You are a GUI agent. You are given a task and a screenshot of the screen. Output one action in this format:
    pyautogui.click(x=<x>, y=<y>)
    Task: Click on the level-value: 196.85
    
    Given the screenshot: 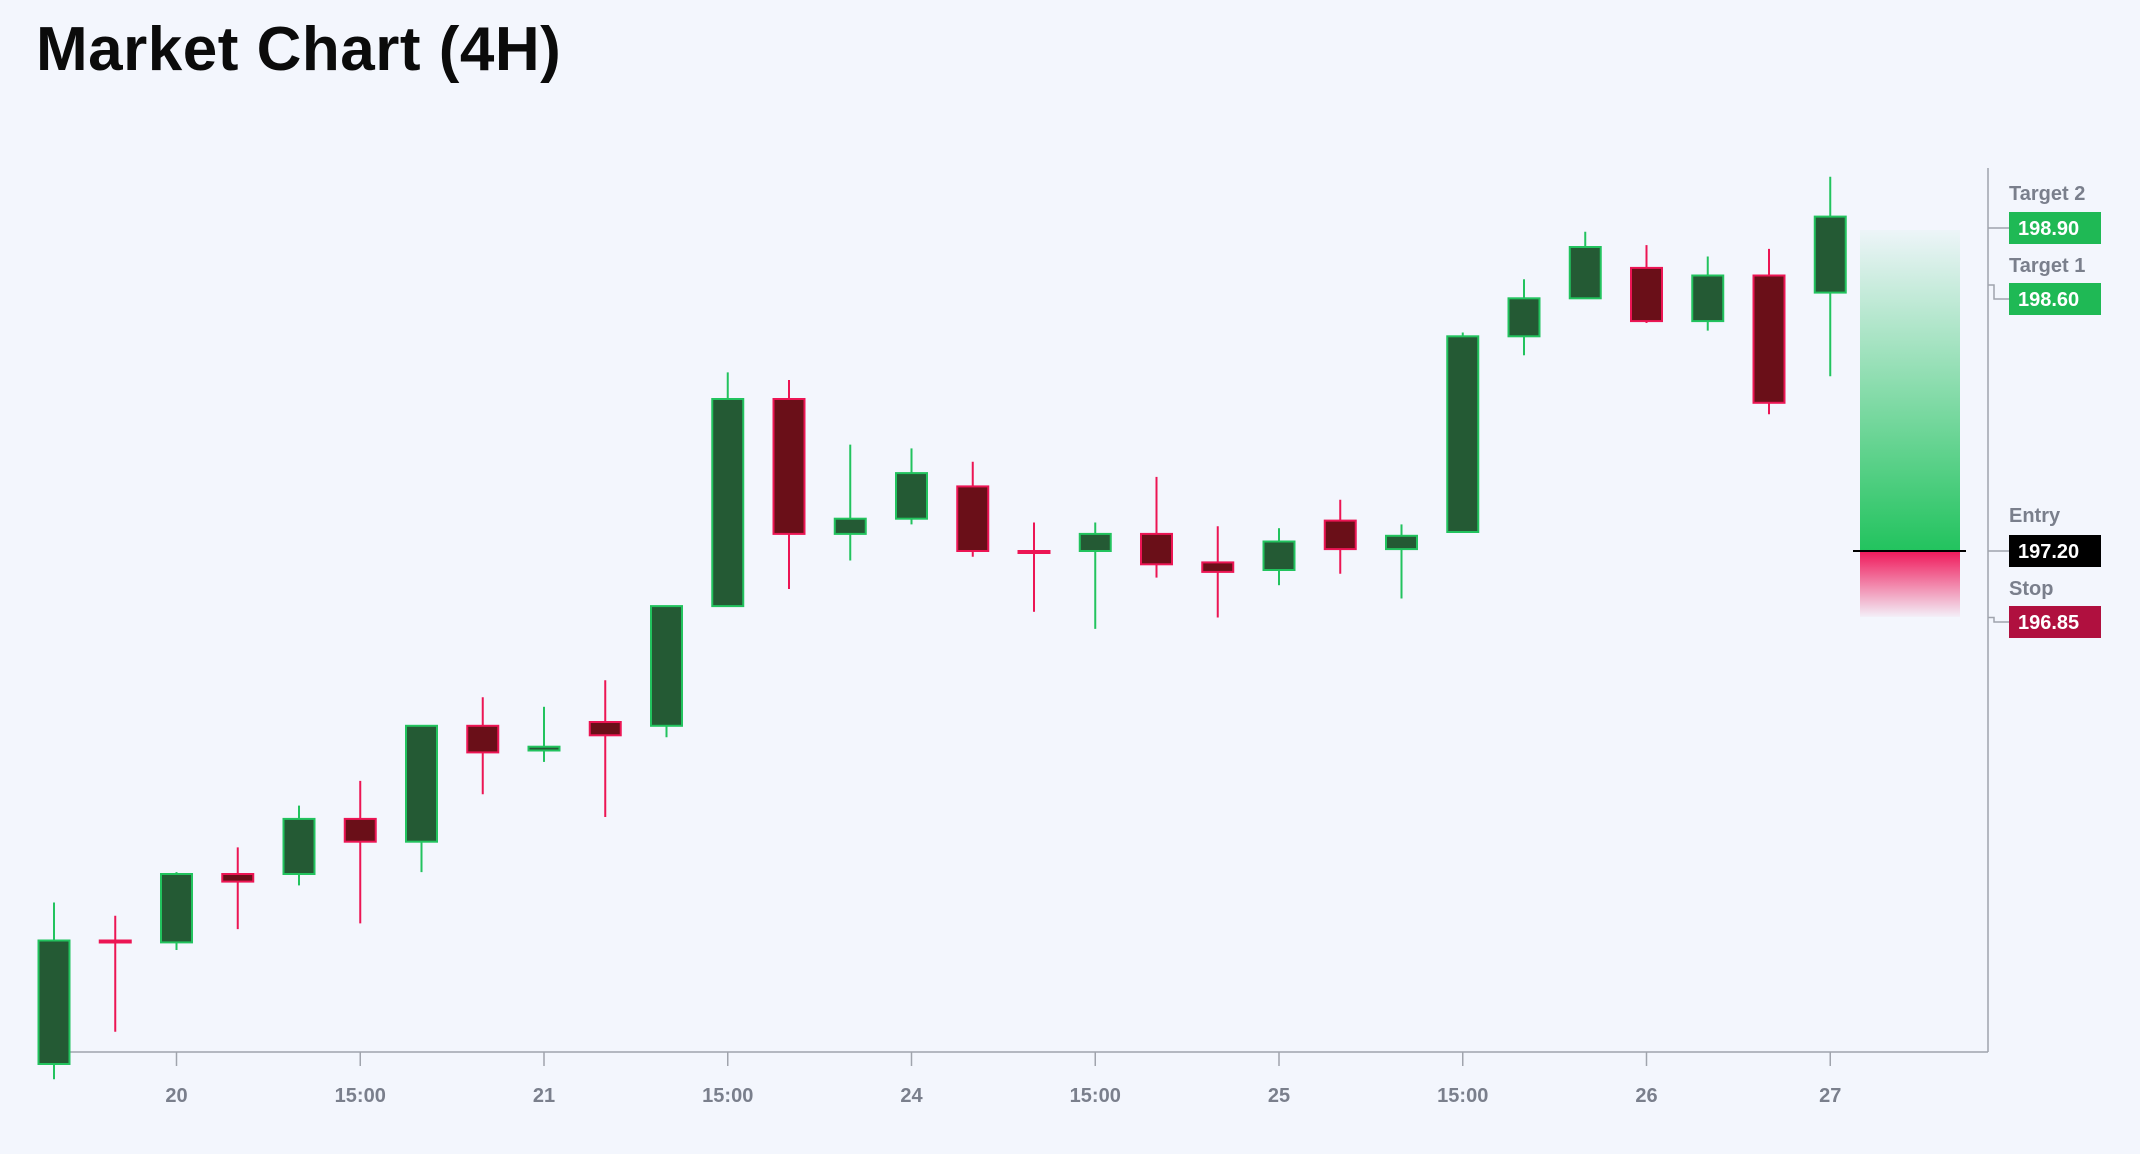 What is the action you would take?
    pyautogui.click(x=2048, y=623)
    